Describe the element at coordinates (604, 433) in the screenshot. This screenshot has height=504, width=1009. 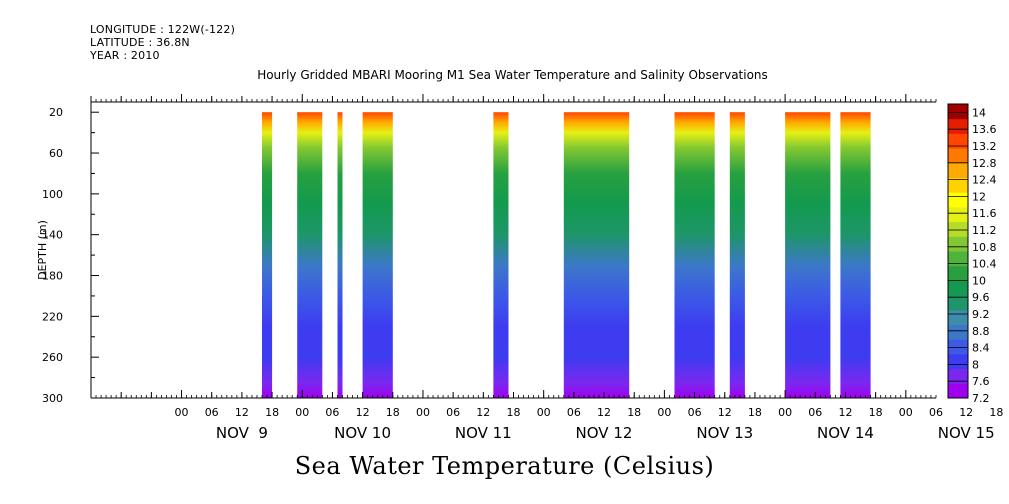
I see `day-label: NOV 12` at that location.